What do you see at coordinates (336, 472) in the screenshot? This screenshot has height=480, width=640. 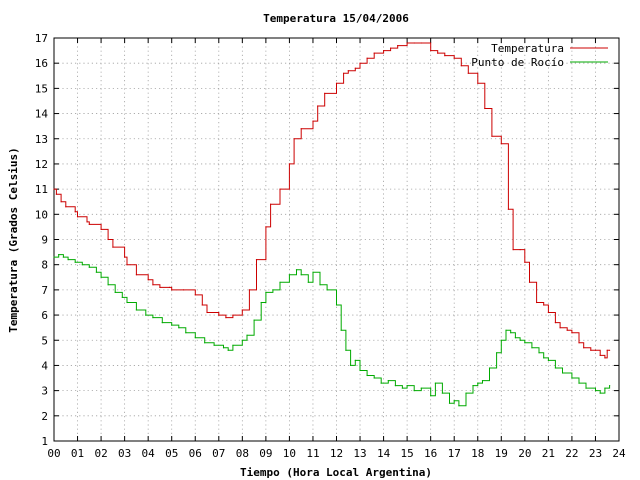 I see `x-axis-label: Tiempo (Hora Local Argentina)` at bounding box center [336, 472].